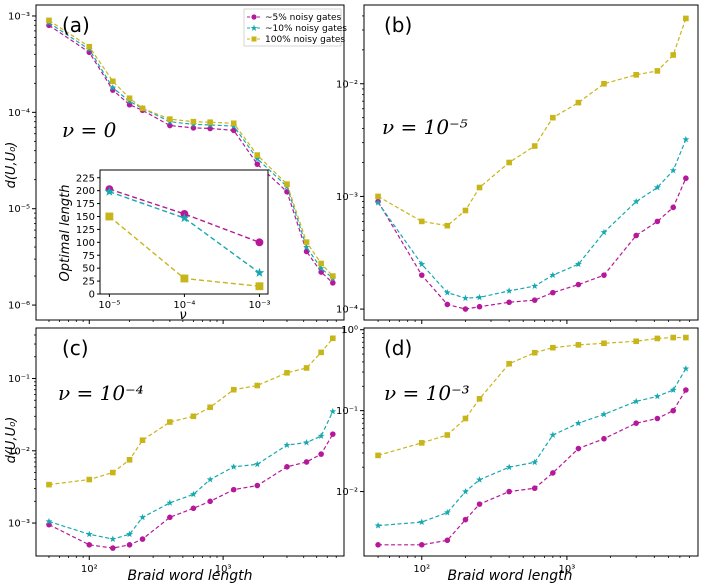 This screenshot has width=706, height=587. Describe the element at coordinates (88, 256) in the screenshot. I see `inset-ytick-label-3: 75` at that location.